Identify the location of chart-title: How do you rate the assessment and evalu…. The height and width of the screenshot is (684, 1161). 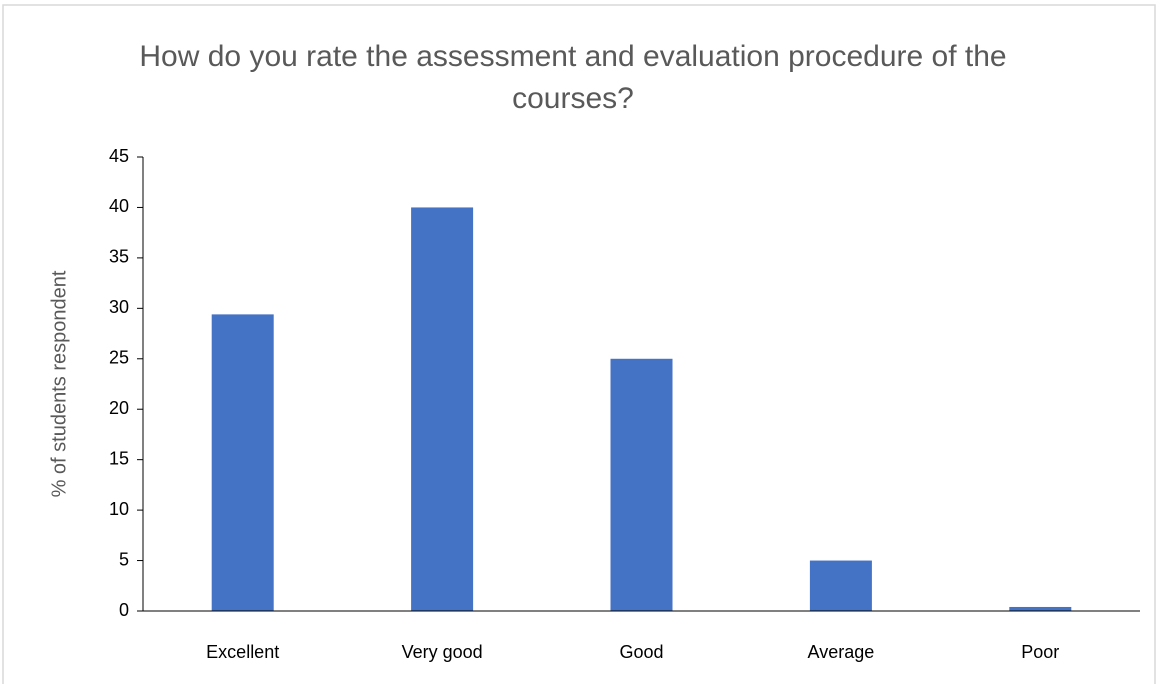
(573, 77).